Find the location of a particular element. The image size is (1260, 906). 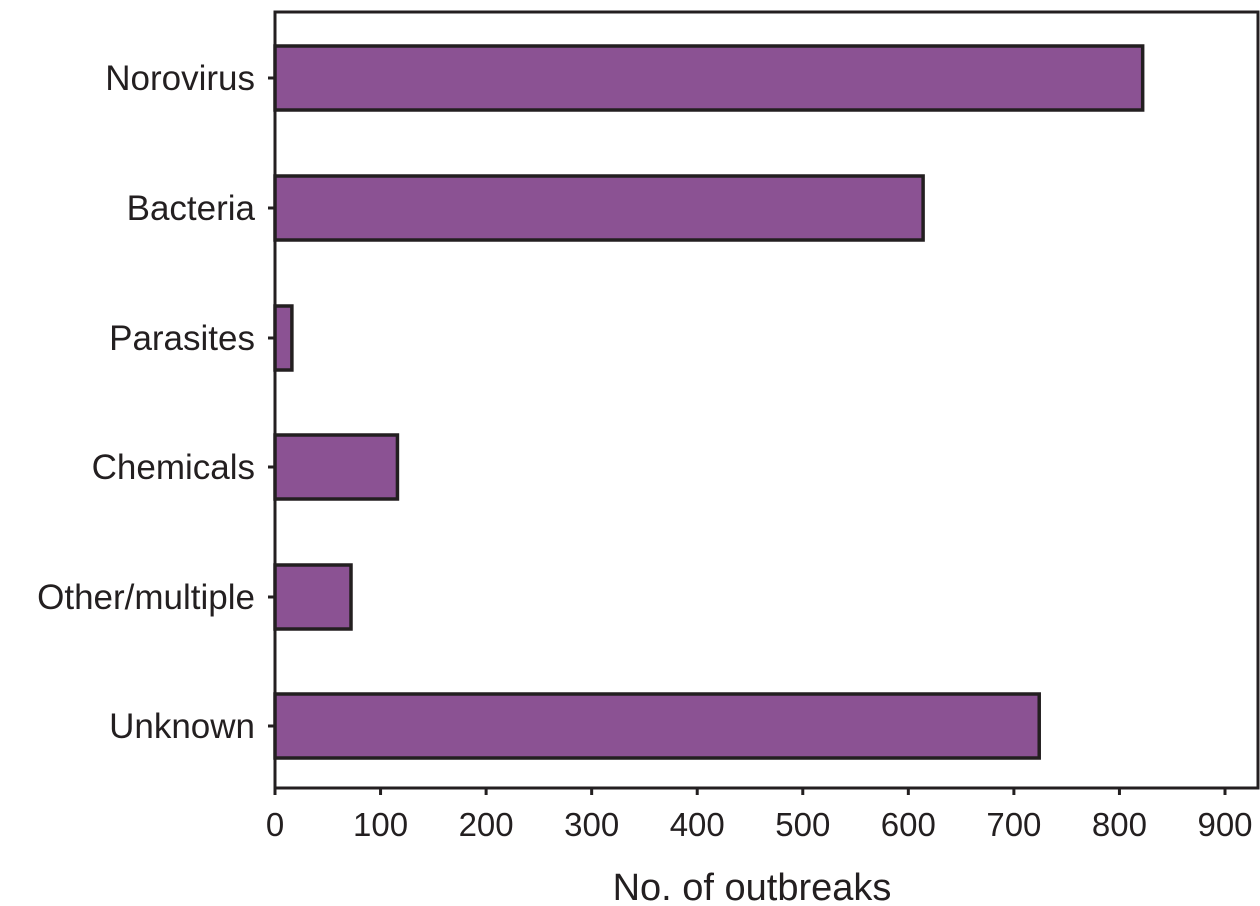

bar-parasites is located at coordinates (283, 338).